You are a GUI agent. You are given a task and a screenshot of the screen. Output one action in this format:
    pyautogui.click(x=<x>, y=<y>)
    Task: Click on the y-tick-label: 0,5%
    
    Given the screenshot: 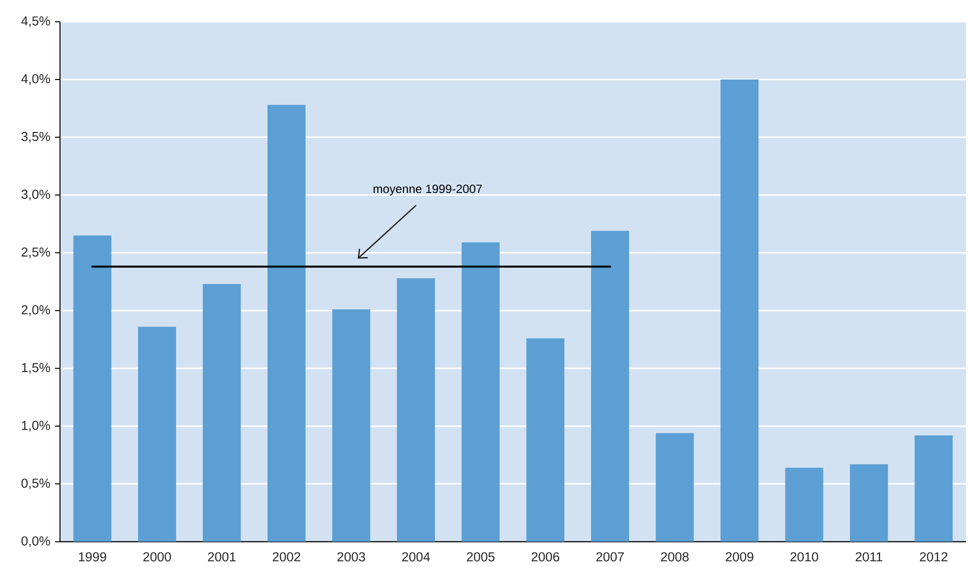 What is the action you would take?
    pyautogui.click(x=35, y=484)
    